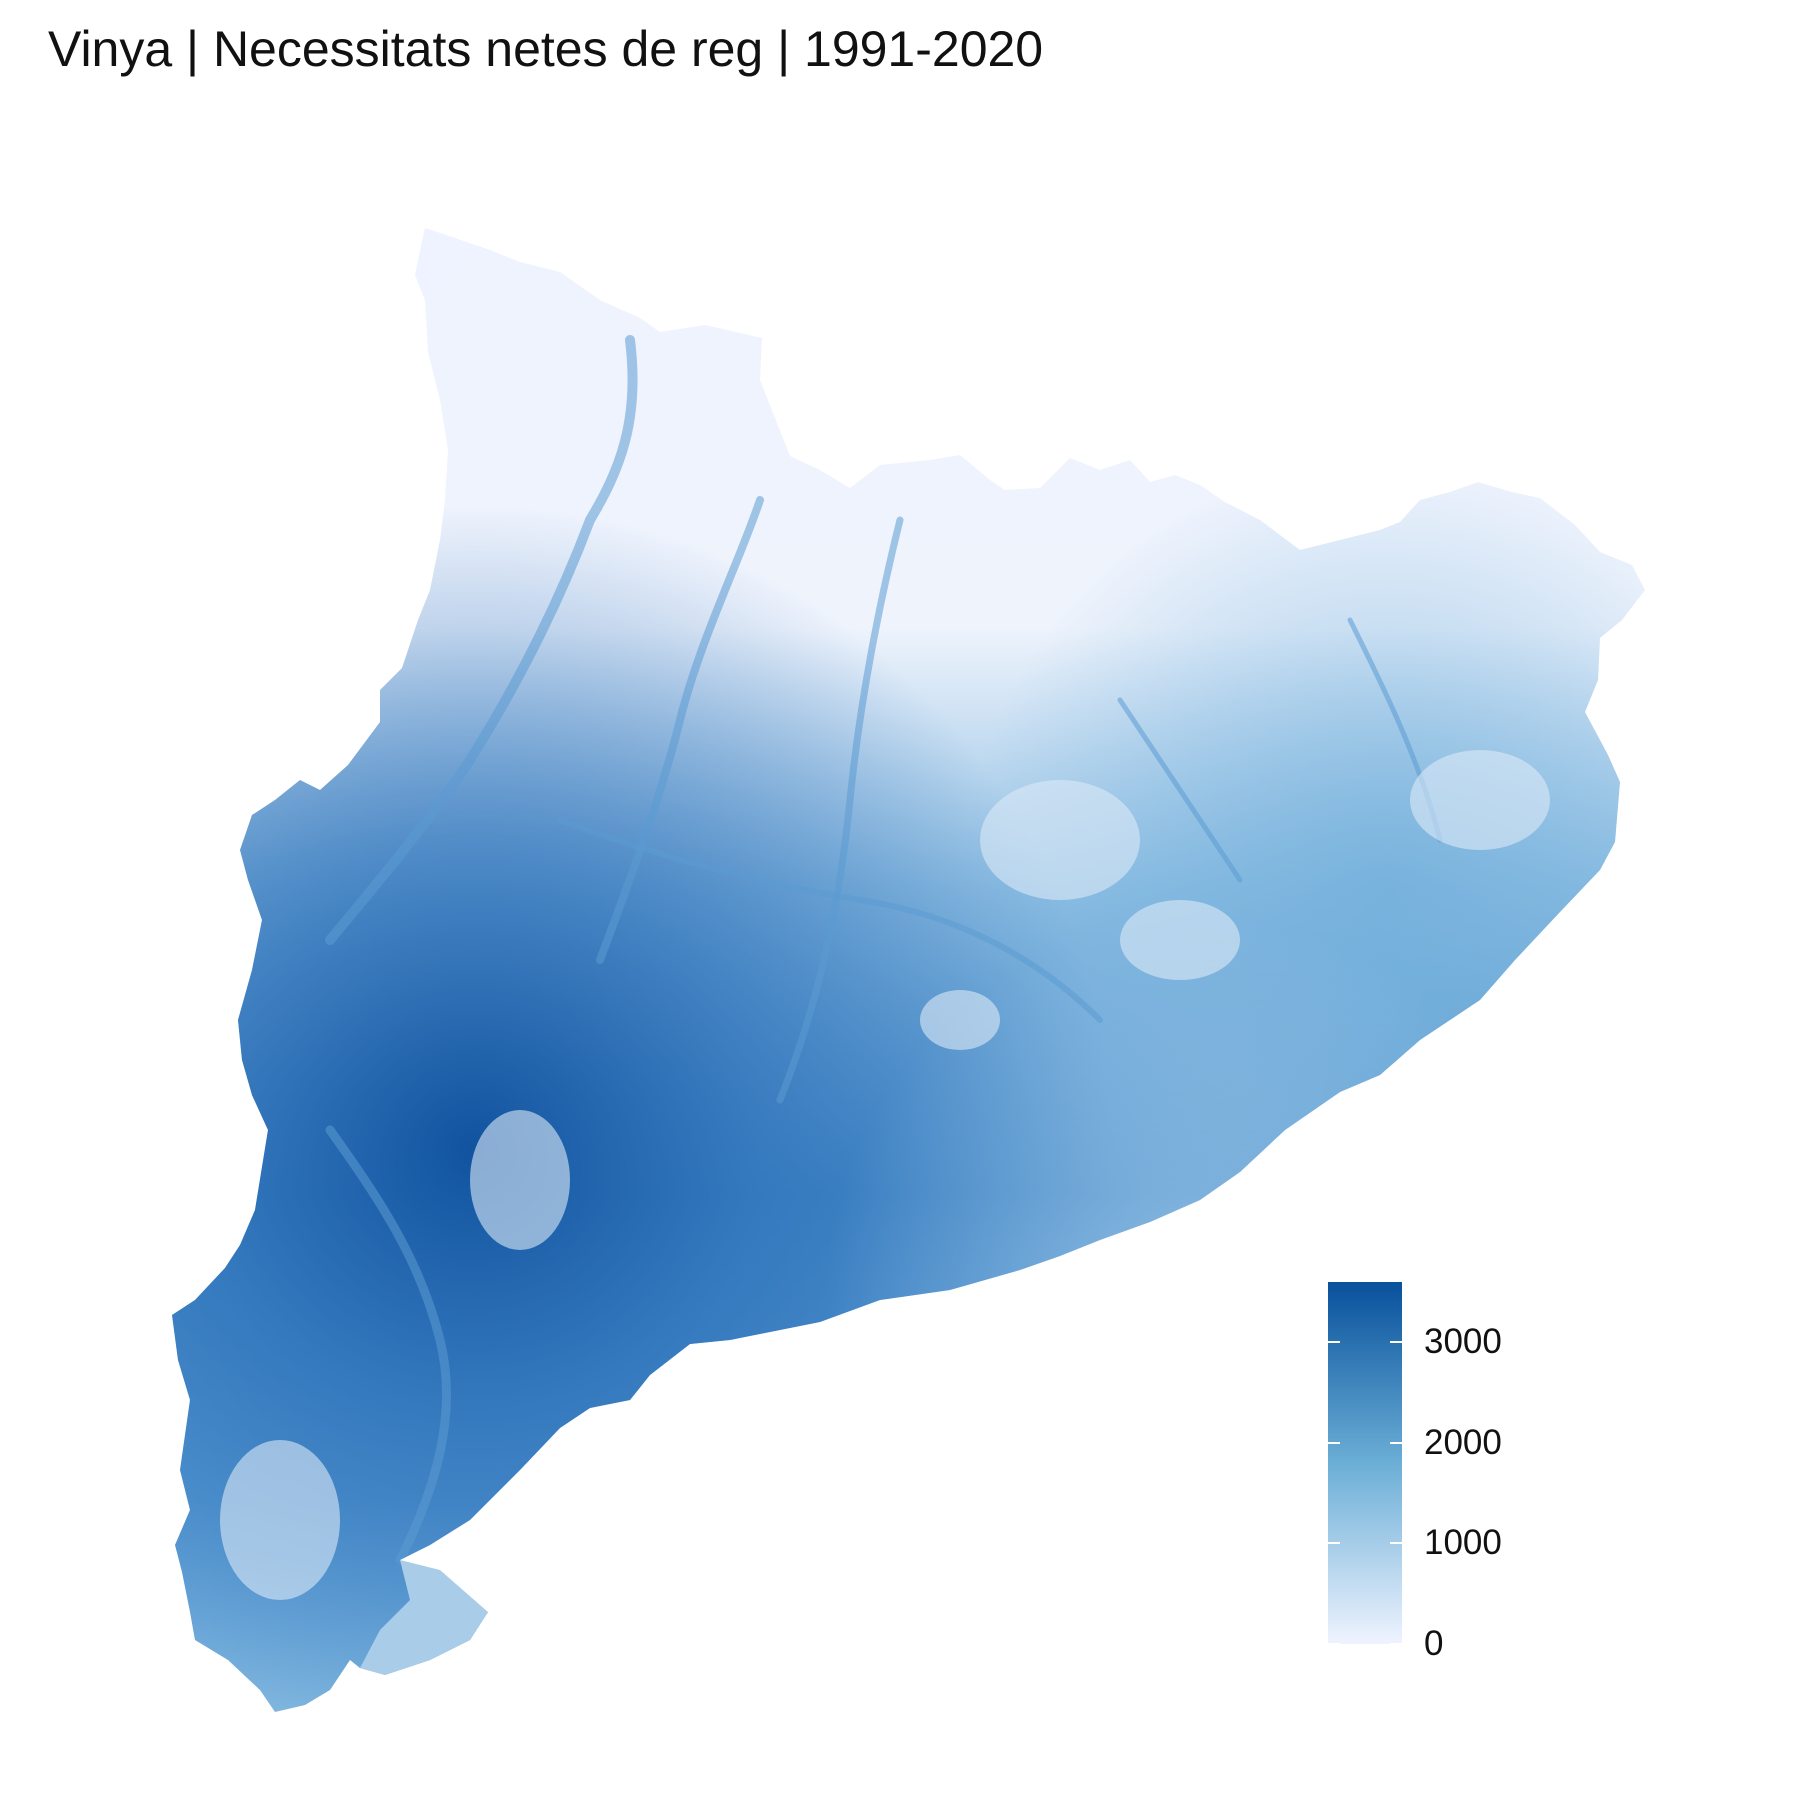 This screenshot has height=1800, width=1800. What do you see at coordinates (1463, 1442) in the screenshot?
I see `legend-tick-label: 2000` at bounding box center [1463, 1442].